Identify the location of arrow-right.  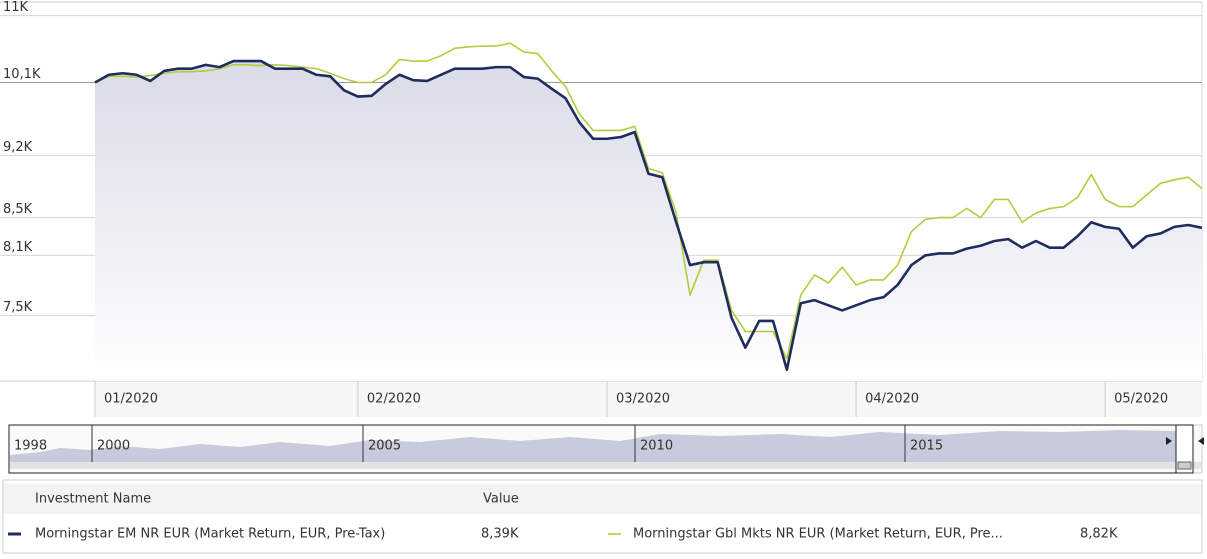
(1169, 441).